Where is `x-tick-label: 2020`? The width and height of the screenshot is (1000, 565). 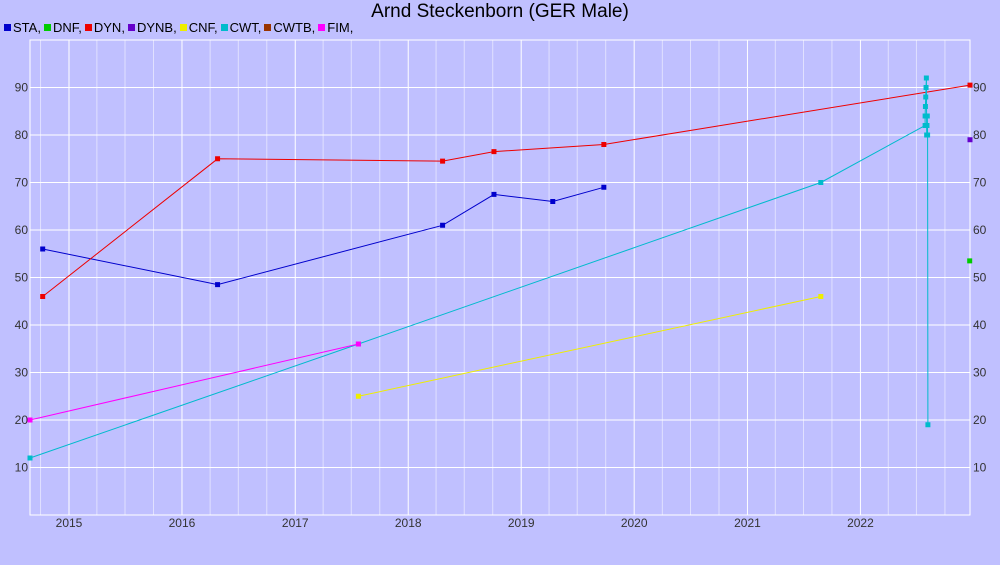
x-tick-label: 2020 is located at coordinates (634, 523).